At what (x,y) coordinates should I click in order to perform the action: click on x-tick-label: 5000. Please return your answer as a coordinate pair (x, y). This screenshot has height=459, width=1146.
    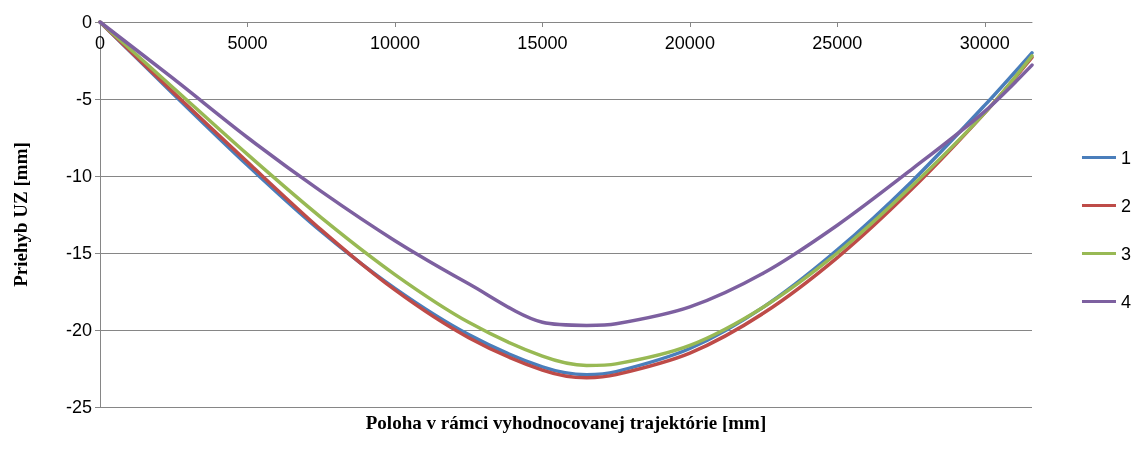
    Looking at the image, I should click on (247, 43).